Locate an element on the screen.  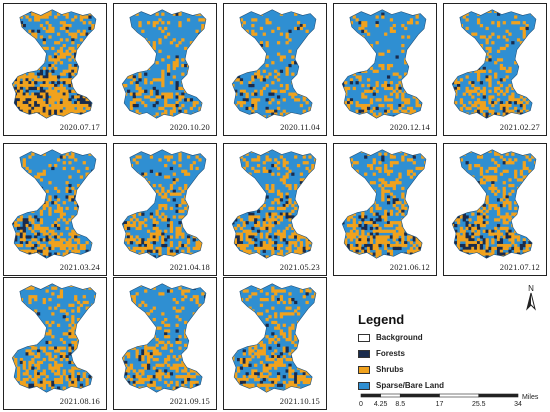
map-panel: 2020.11.04 is located at coordinates (275, 69).